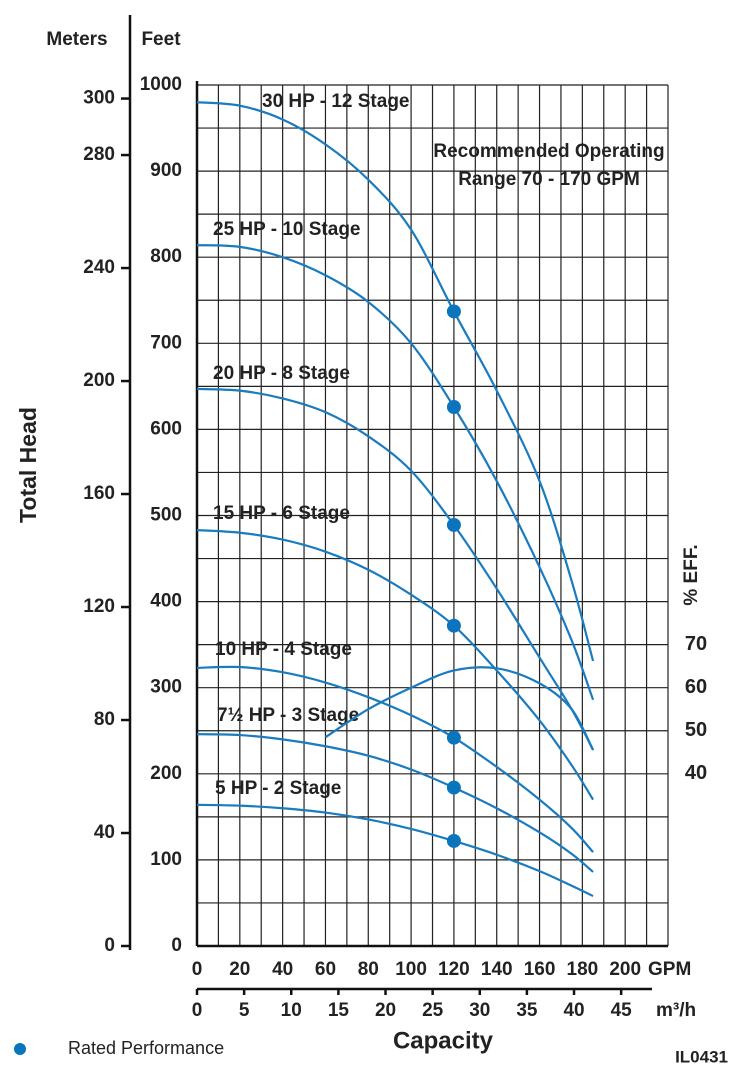  Describe the element at coordinates (109, 945) in the screenshot. I see `y2-tick-label: 0` at that location.